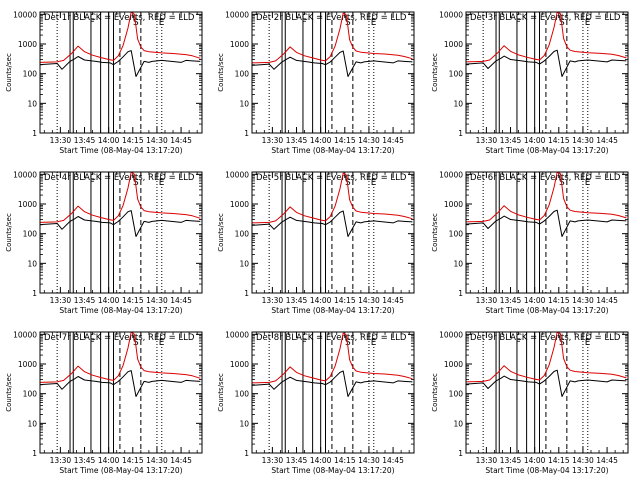  What do you see at coordinates (545, 178) in the screenshot?
I see `panel-title: Det 6r BLACK = Events, RED = LLD` at bounding box center [545, 178].